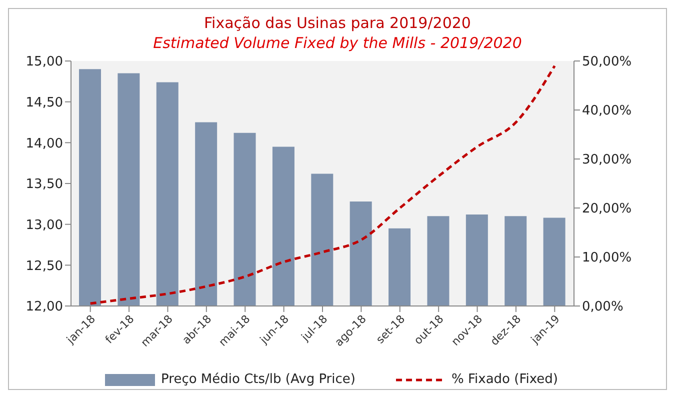 This screenshot has height=398, width=675. I want to click on y-tick-label: 13,50, so click(44, 184).